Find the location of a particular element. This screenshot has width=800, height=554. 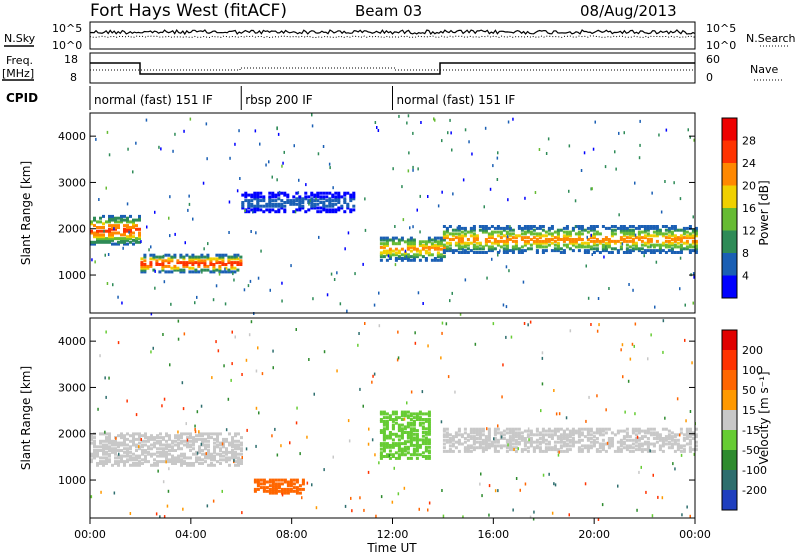

x-tick-label: 00:00 is located at coordinates (695, 534).